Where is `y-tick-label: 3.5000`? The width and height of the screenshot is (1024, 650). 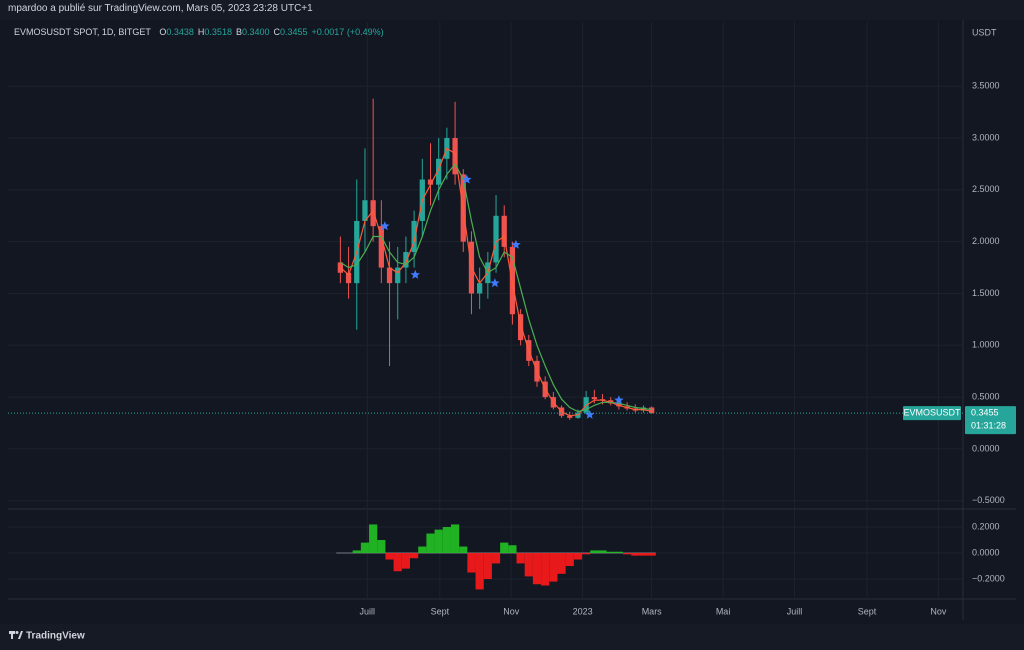 y-tick-label: 3.5000 is located at coordinates (986, 86).